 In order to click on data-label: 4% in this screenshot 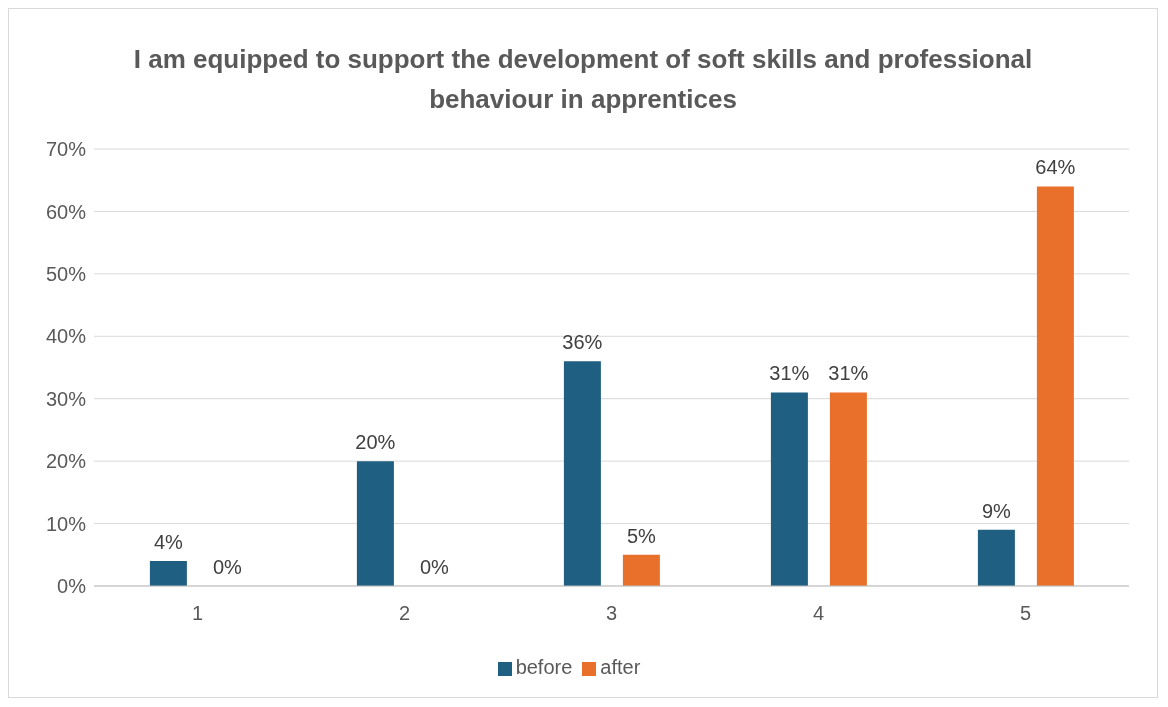, I will do `click(168, 542)`.